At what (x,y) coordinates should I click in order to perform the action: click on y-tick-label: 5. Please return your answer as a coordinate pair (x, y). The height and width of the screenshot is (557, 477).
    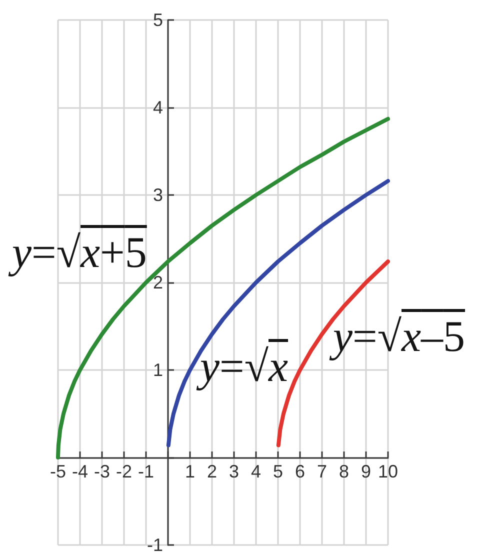
    Looking at the image, I should click on (157, 20).